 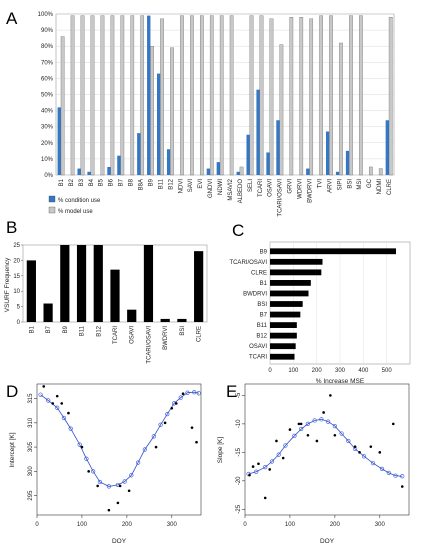 I want to click on panel-d-points, so click(x=120, y=448).